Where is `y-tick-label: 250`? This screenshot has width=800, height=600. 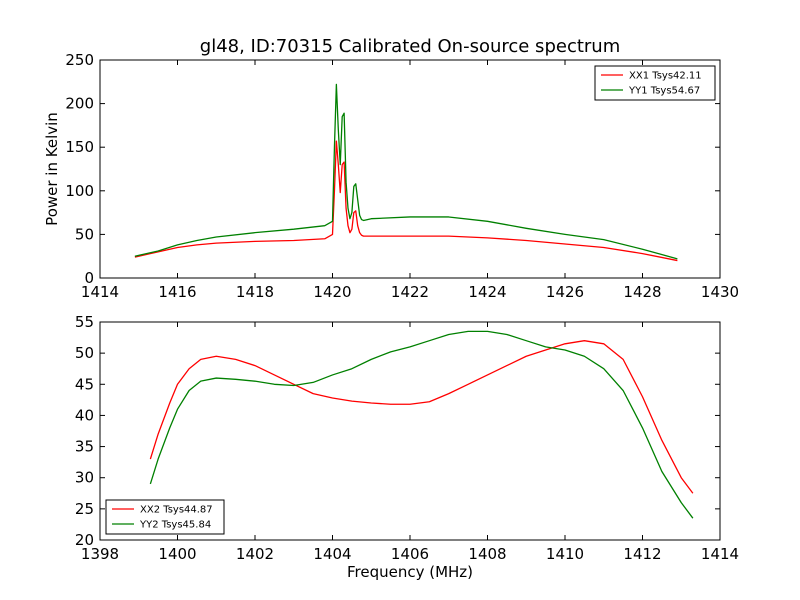
y-tick-label: 250 is located at coordinates (79, 60).